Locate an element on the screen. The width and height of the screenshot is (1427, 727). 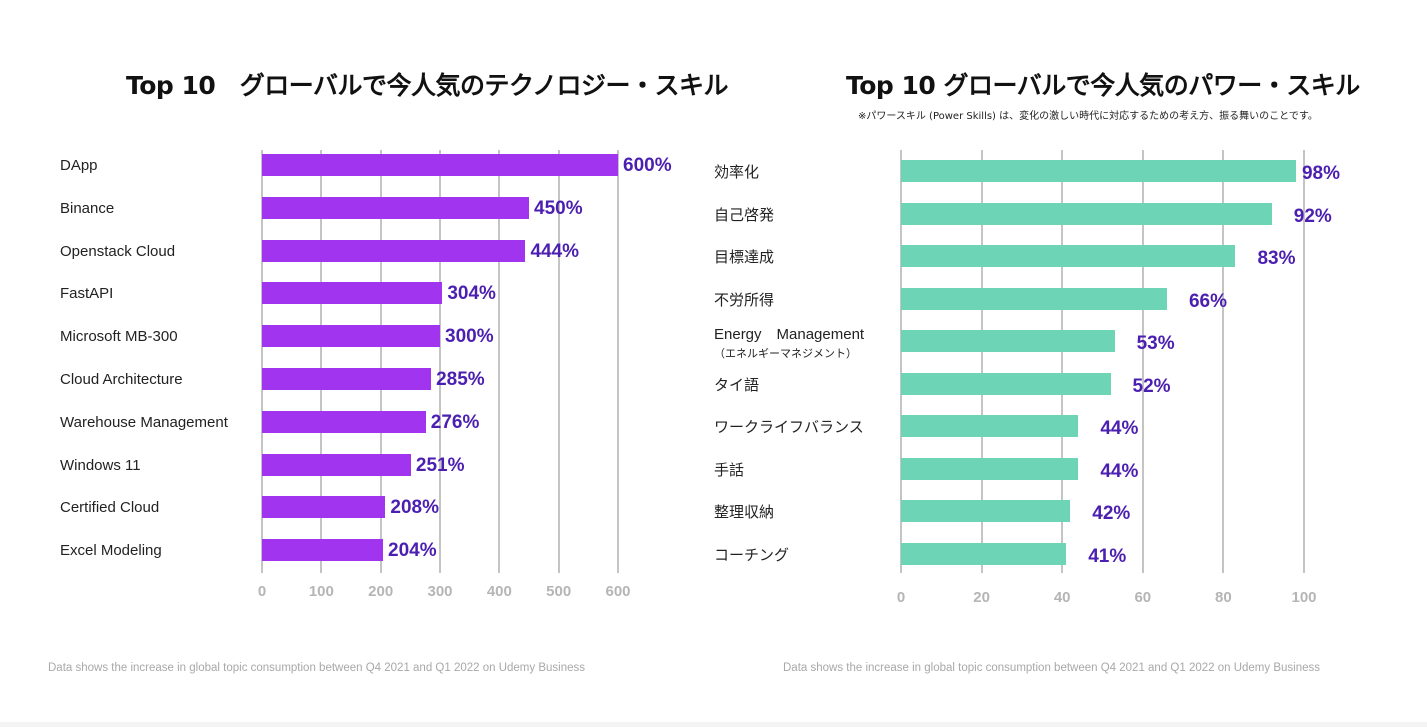
value-label: 204% is located at coordinates (412, 551).